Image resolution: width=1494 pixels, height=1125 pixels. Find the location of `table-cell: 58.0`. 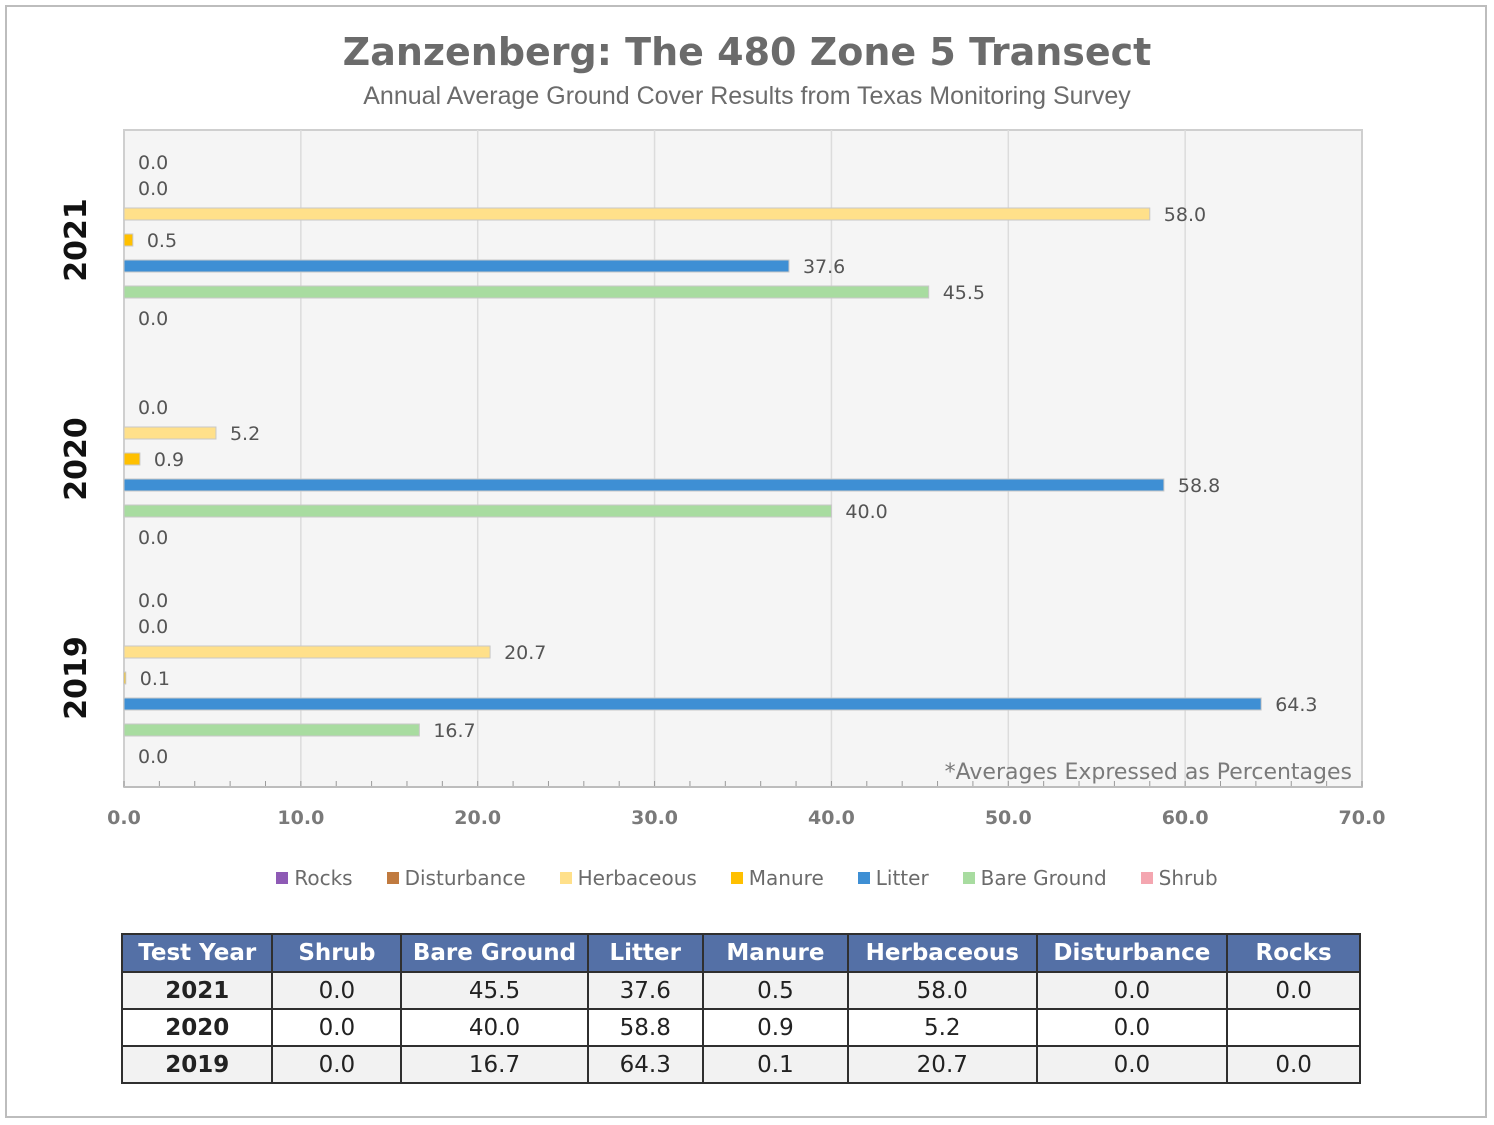

table-cell: 58.0 is located at coordinates (942, 990).